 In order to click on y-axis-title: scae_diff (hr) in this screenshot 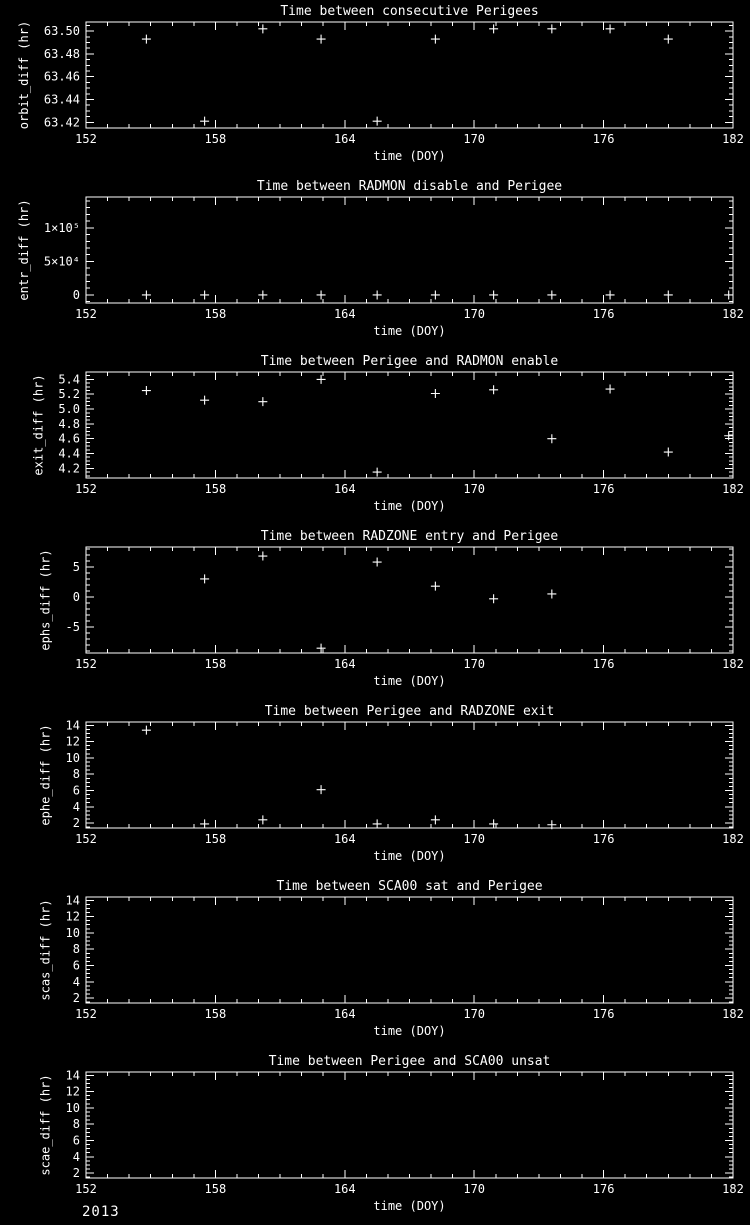, I will do `click(46, 1124)`.